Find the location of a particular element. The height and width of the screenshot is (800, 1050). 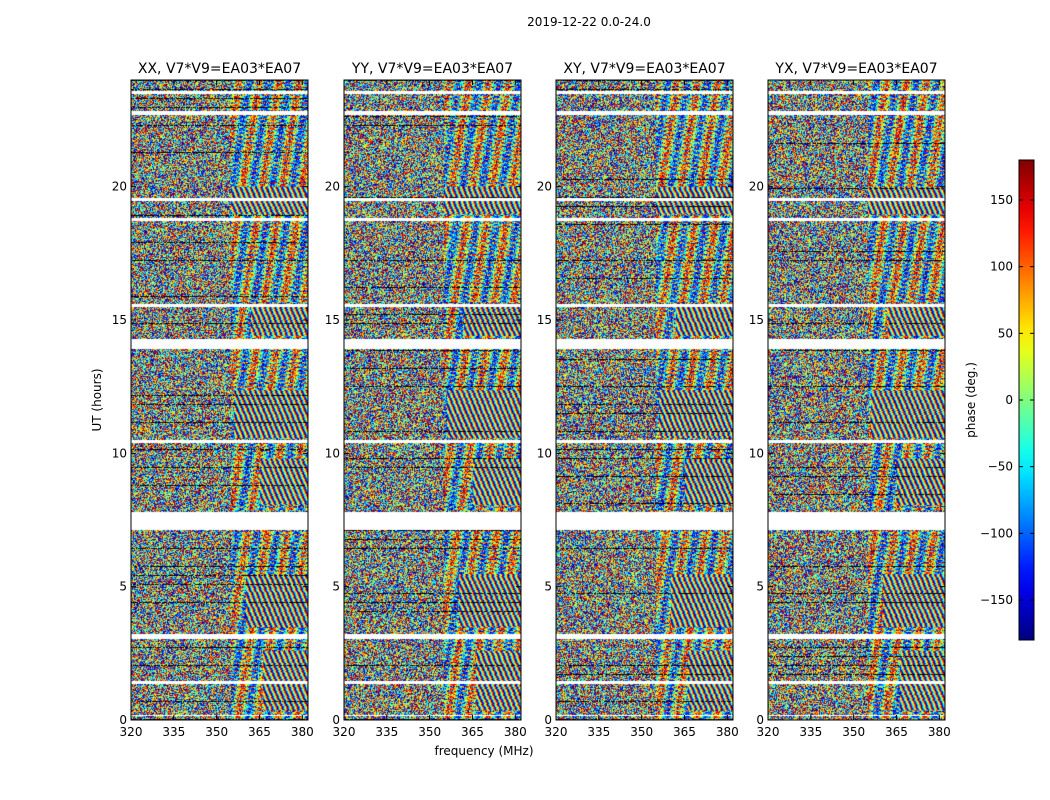

panel-title: XX, V7*V9=EA03*EA07 is located at coordinates (219, 69).